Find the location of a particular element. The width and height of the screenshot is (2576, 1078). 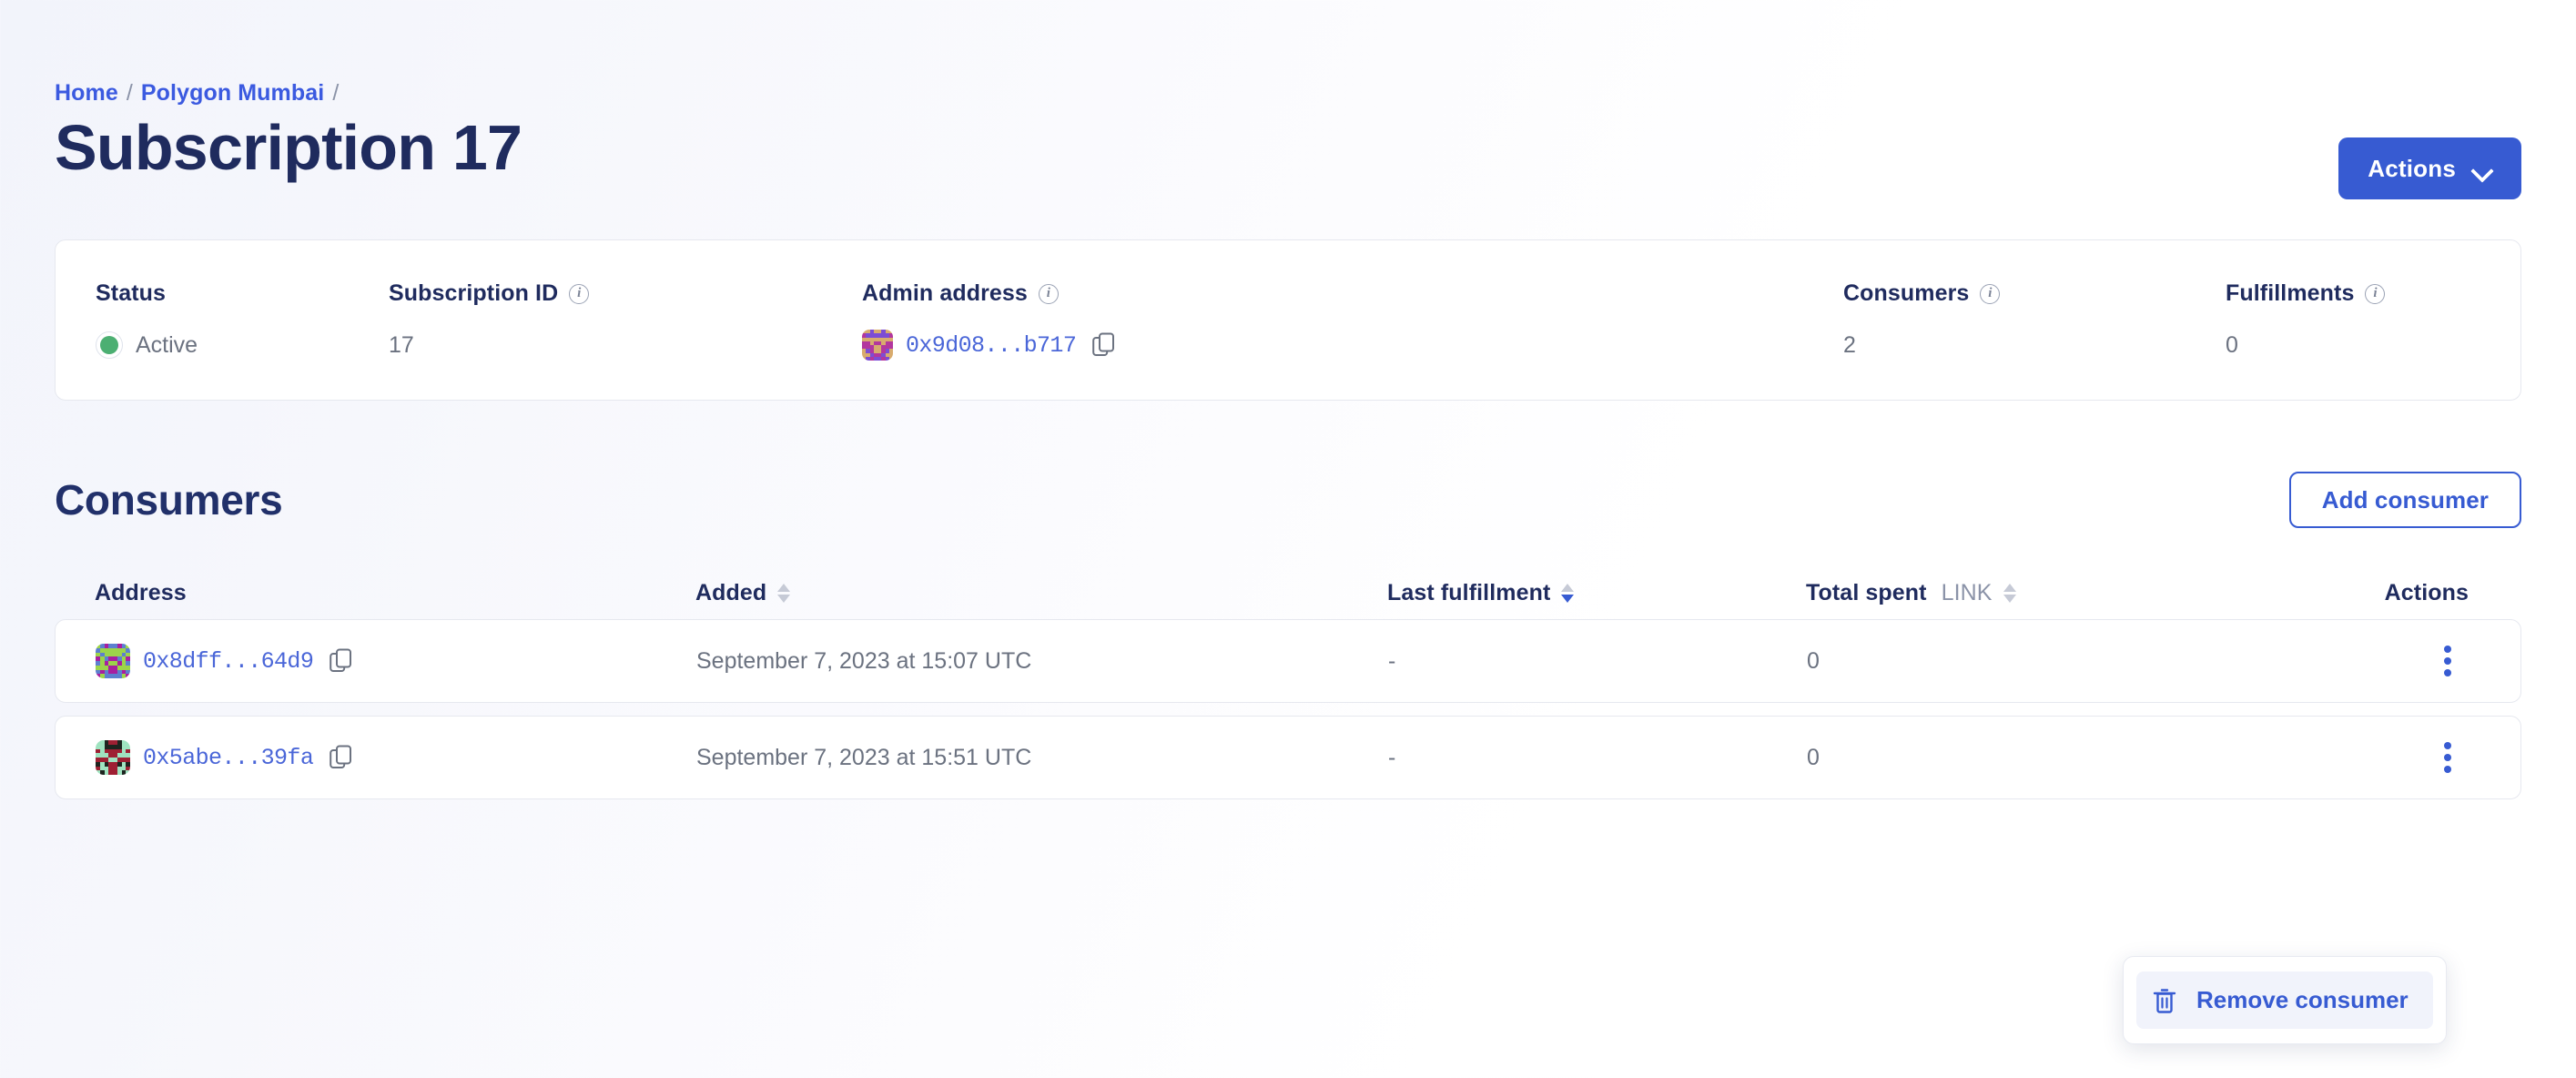

admin-address-link: 0x9d08...b717 is located at coordinates (991, 345).